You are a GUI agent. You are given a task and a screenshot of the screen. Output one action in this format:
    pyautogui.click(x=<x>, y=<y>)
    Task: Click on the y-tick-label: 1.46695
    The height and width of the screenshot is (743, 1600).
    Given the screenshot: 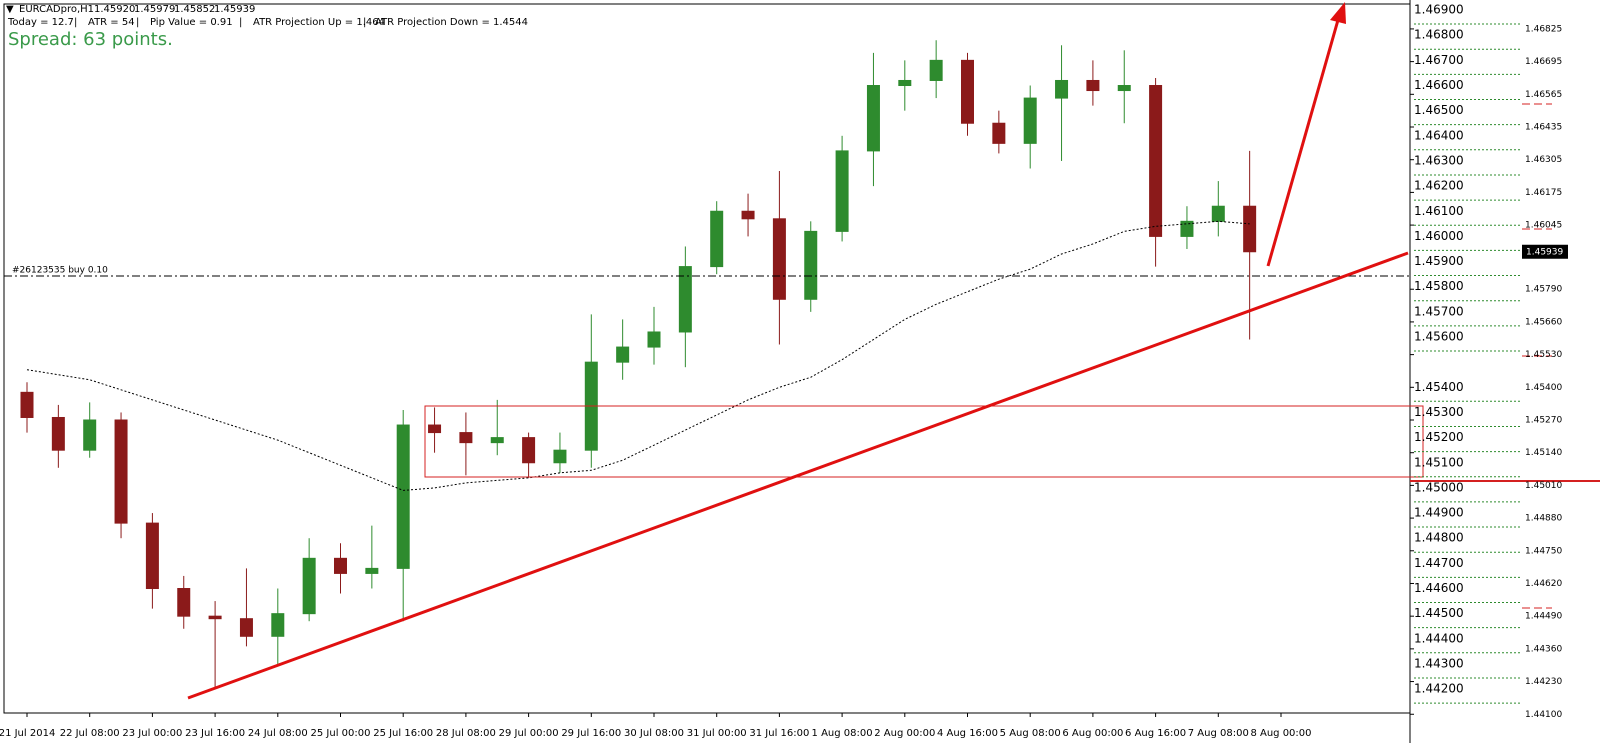 What is the action you would take?
    pyautogui.click(x=1543, y=62)
    